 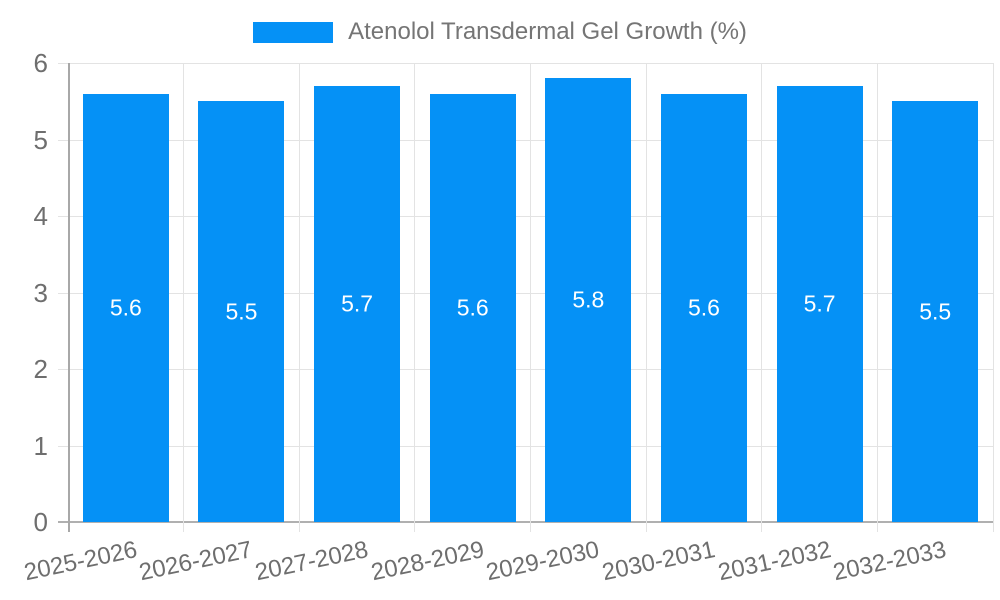 I want to click on y-tick-label: 5, so click(x=40, y=139).